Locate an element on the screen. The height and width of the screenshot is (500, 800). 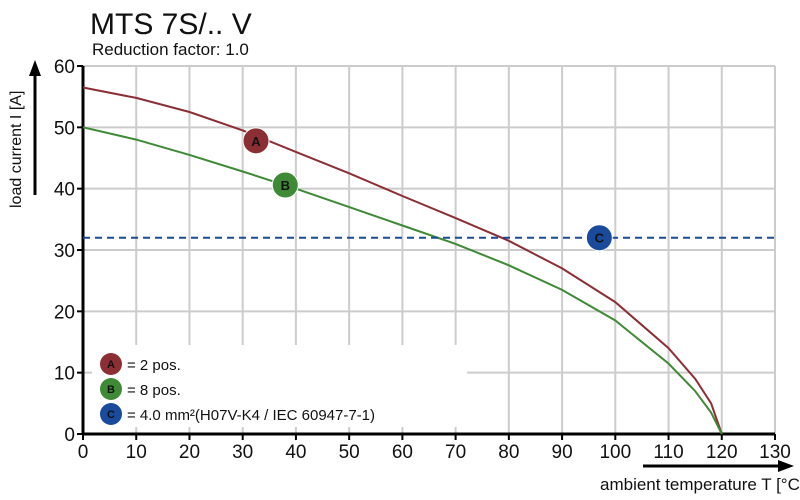
series-marker-letter: C is located at coordinates (600, 238).